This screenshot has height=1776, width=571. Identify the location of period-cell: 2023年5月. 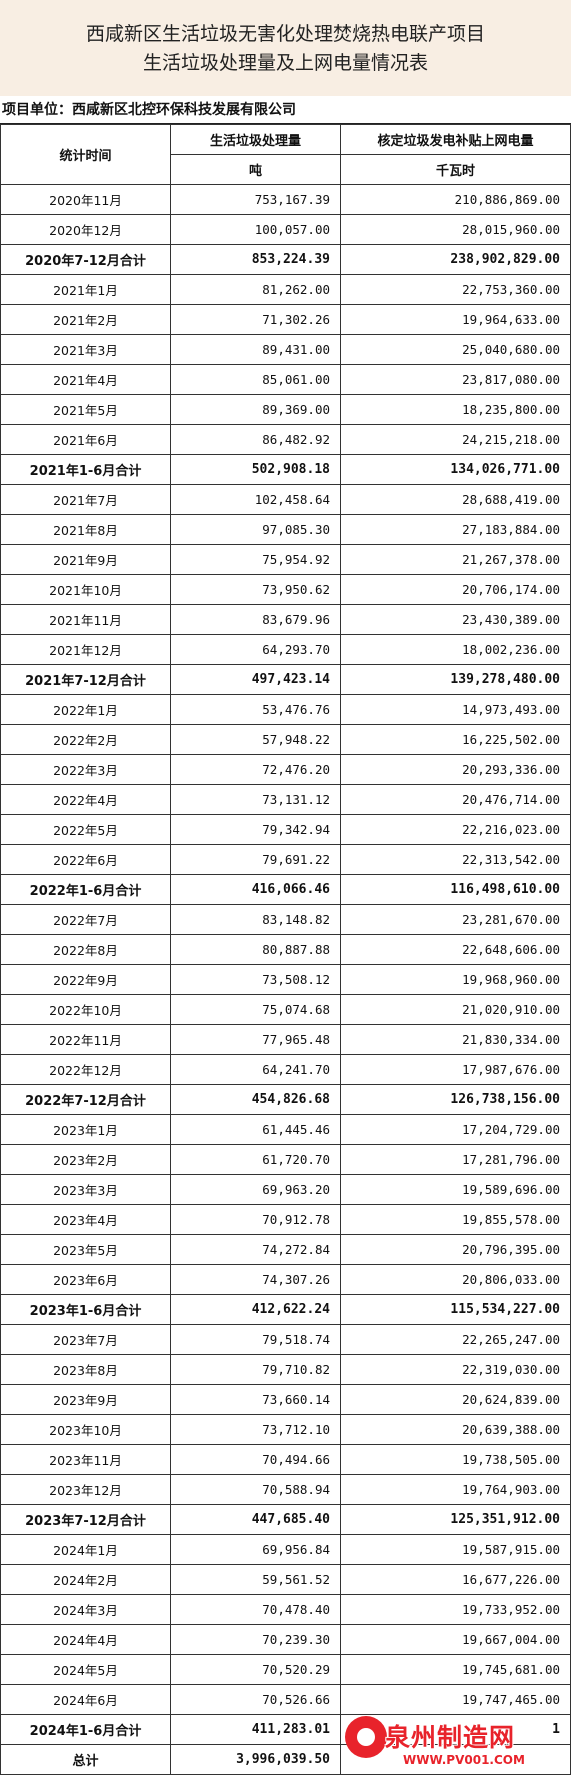
(85, 1249).